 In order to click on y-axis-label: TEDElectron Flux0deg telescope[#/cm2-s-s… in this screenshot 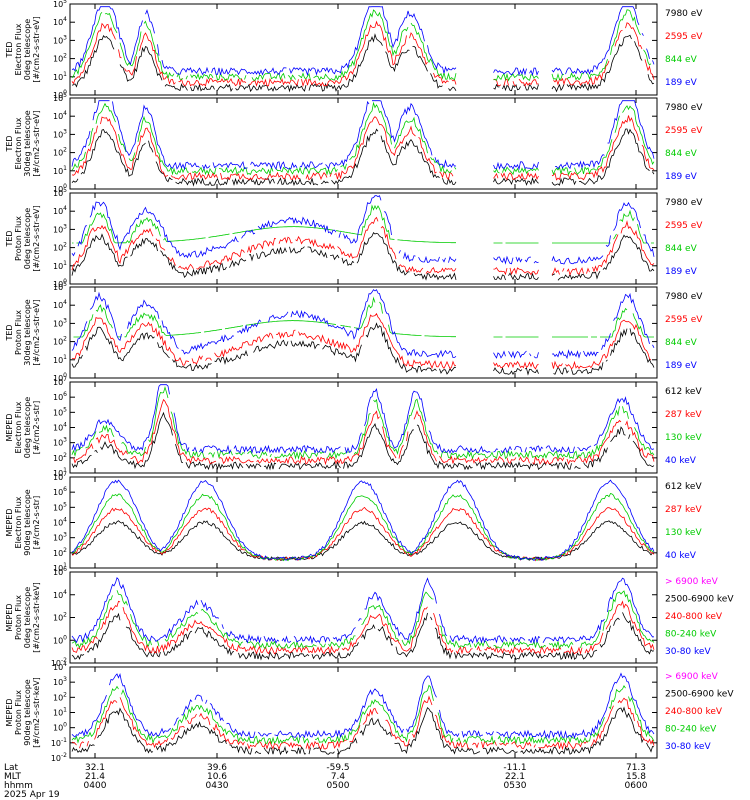, I will do `click(23, 49)`.